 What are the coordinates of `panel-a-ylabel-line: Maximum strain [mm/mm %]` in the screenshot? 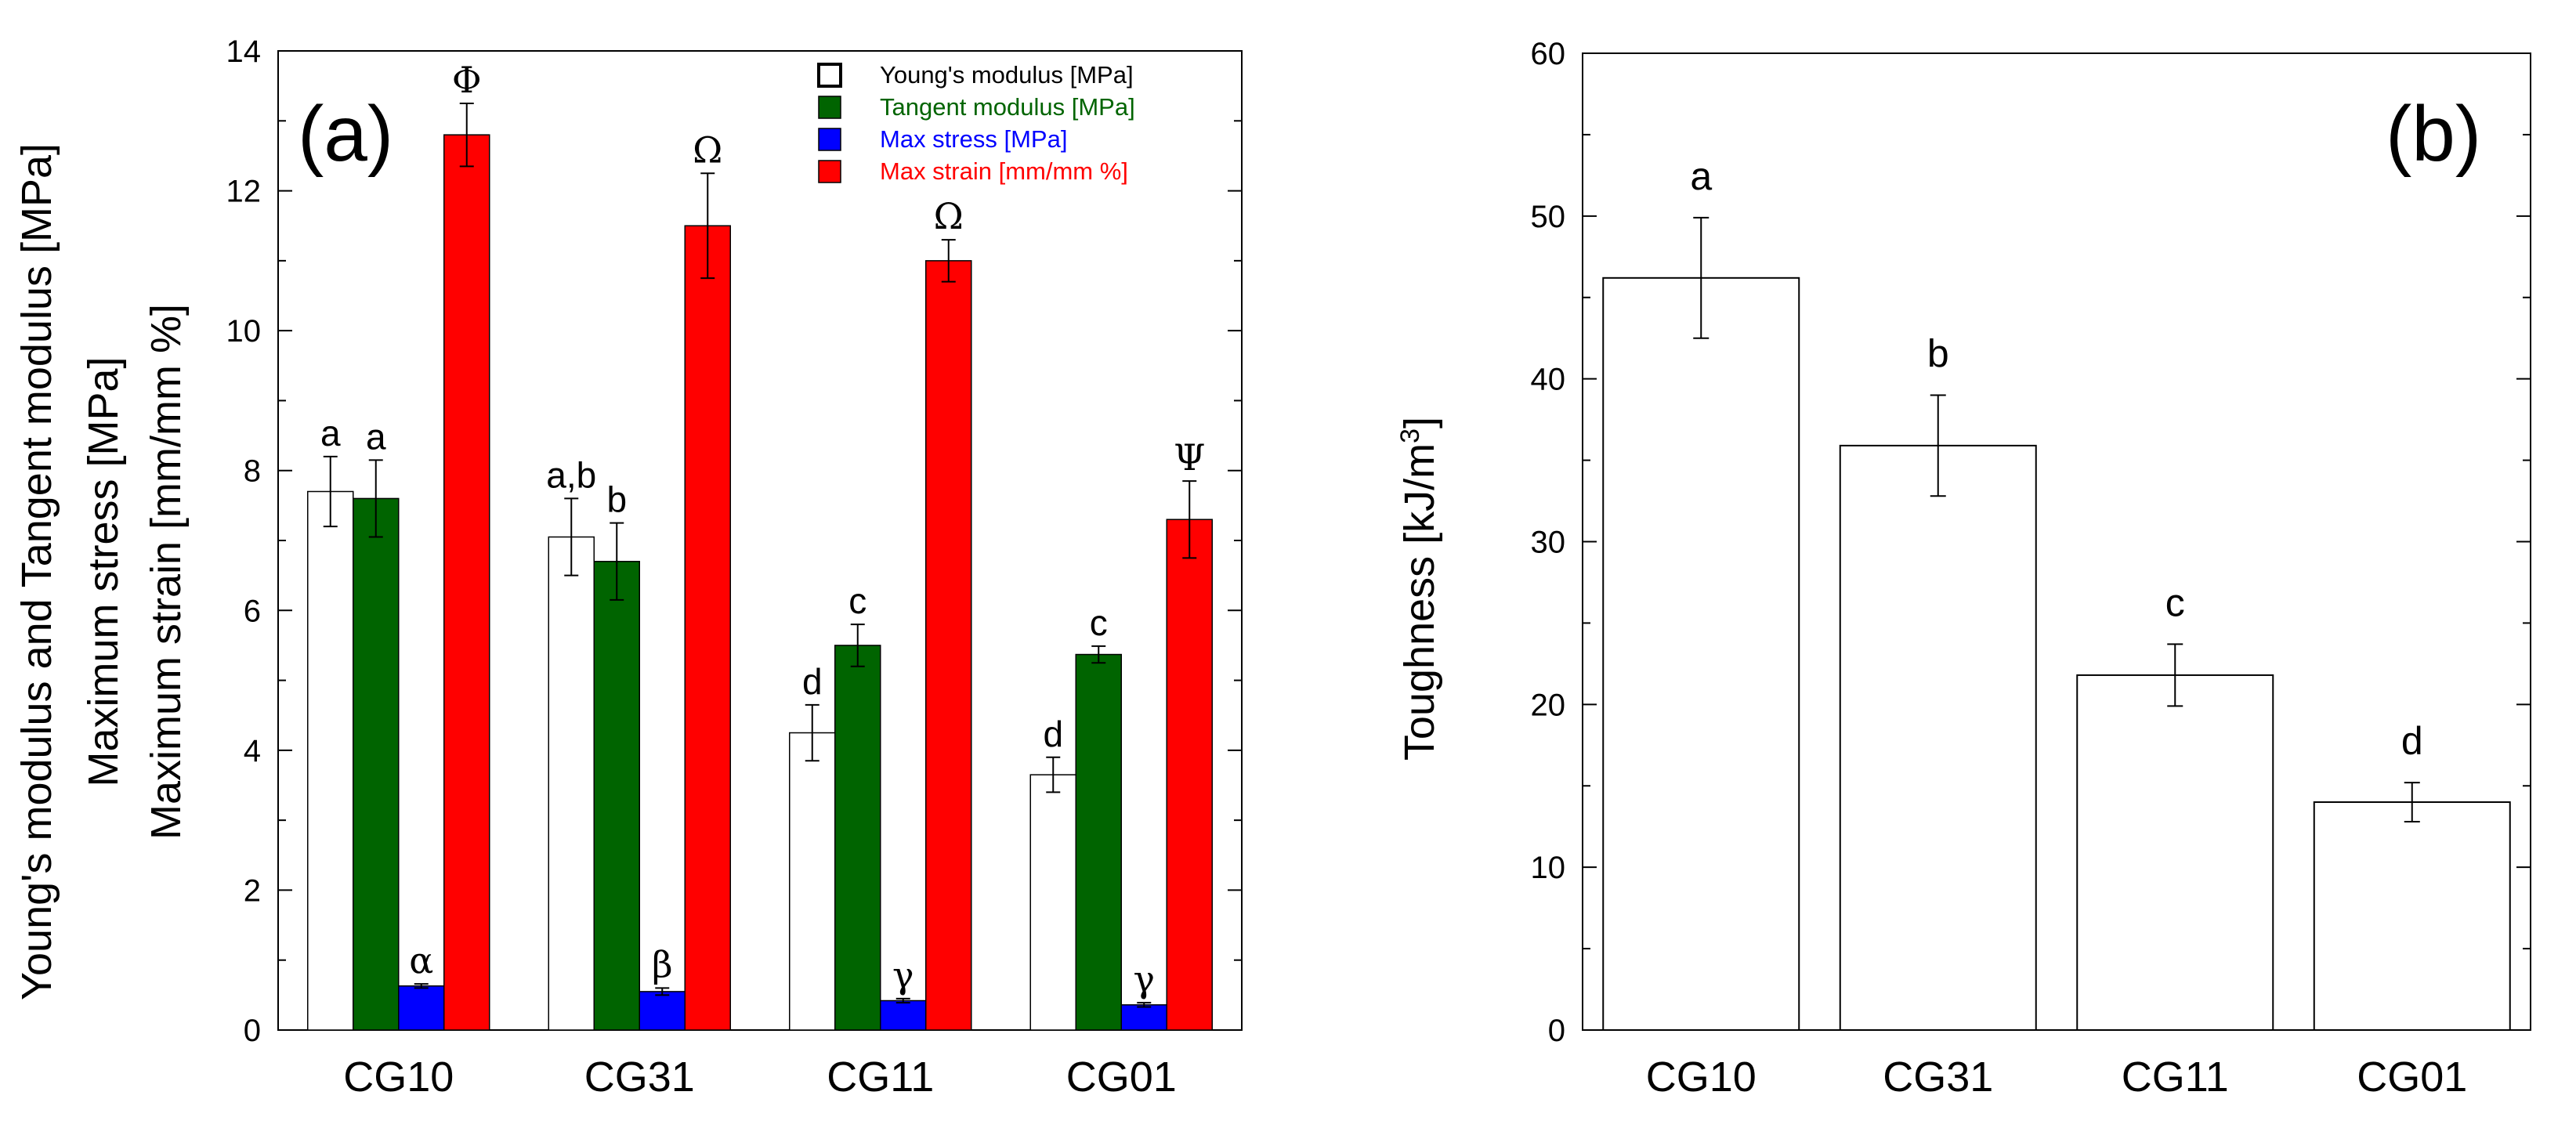 It's located at (167, 572).